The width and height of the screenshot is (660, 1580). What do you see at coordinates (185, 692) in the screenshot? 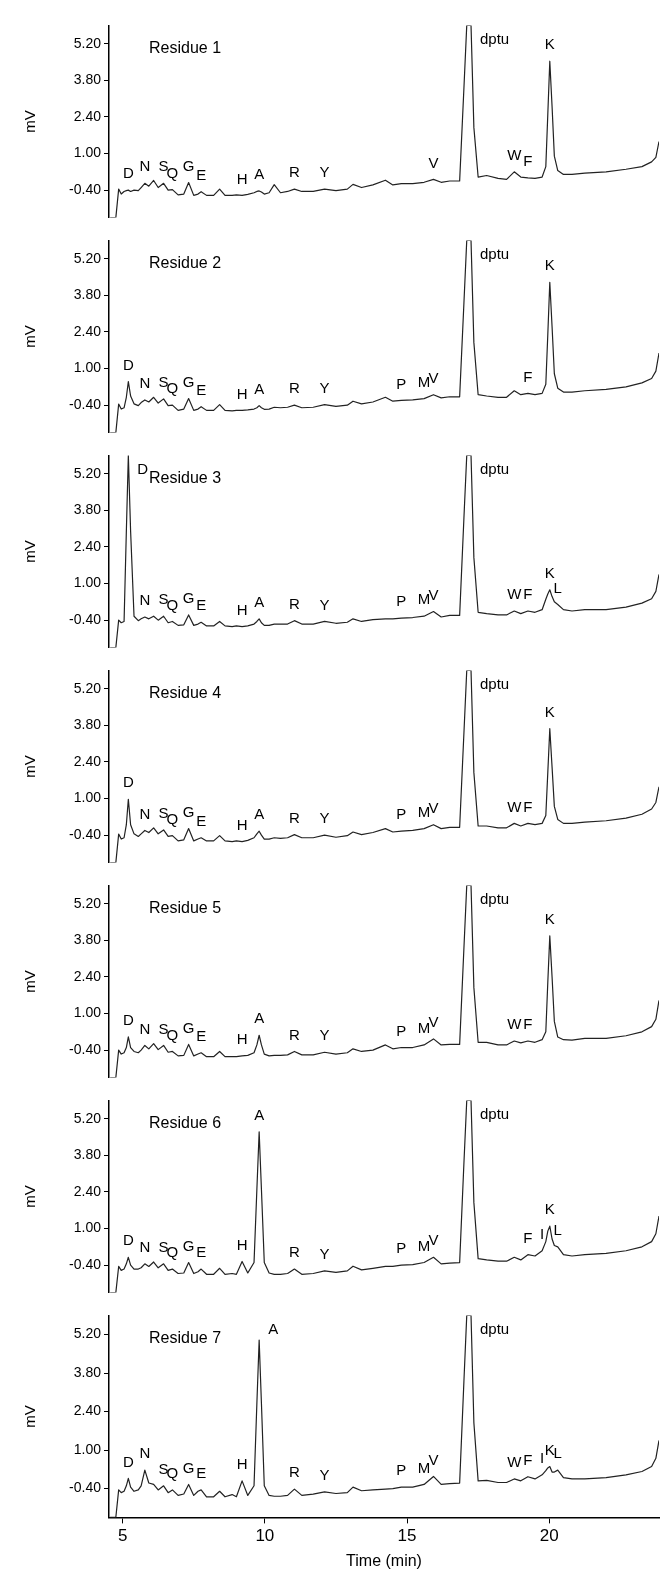
I see `text: Residue 4` at bounding box center [185, 692].